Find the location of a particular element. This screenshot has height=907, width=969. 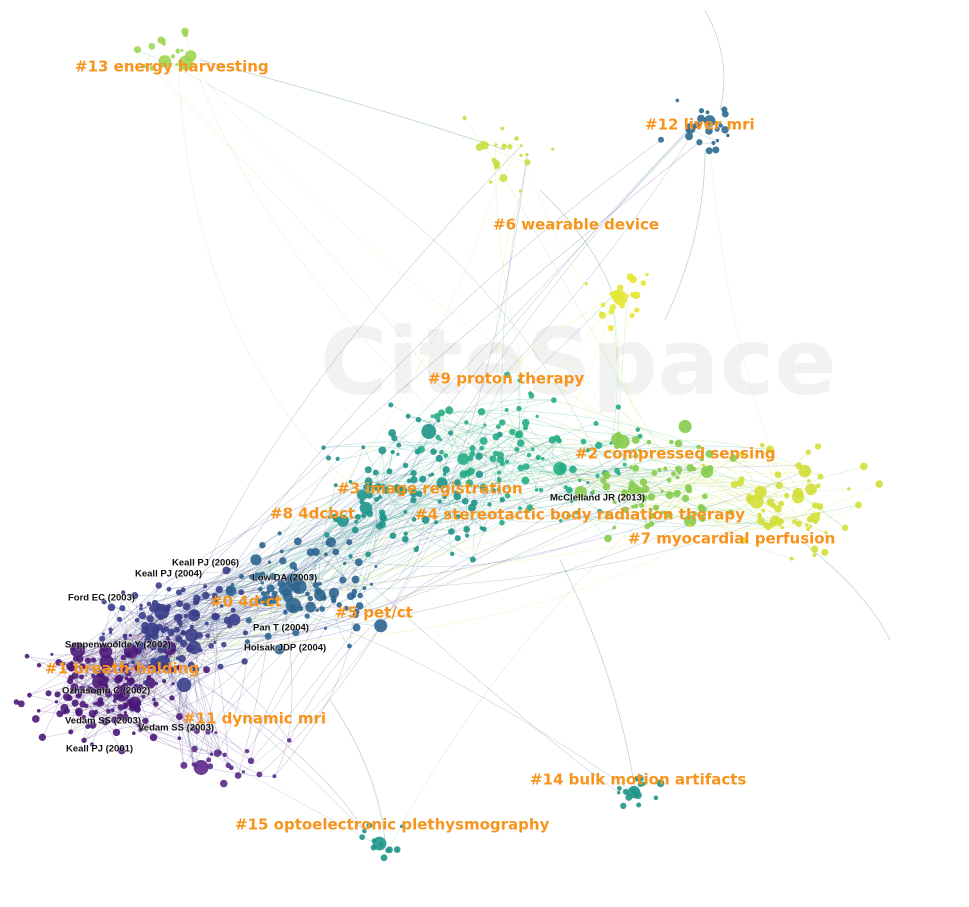

cluster-label: #11 dynamic mri is located at coordinates (254, 719).